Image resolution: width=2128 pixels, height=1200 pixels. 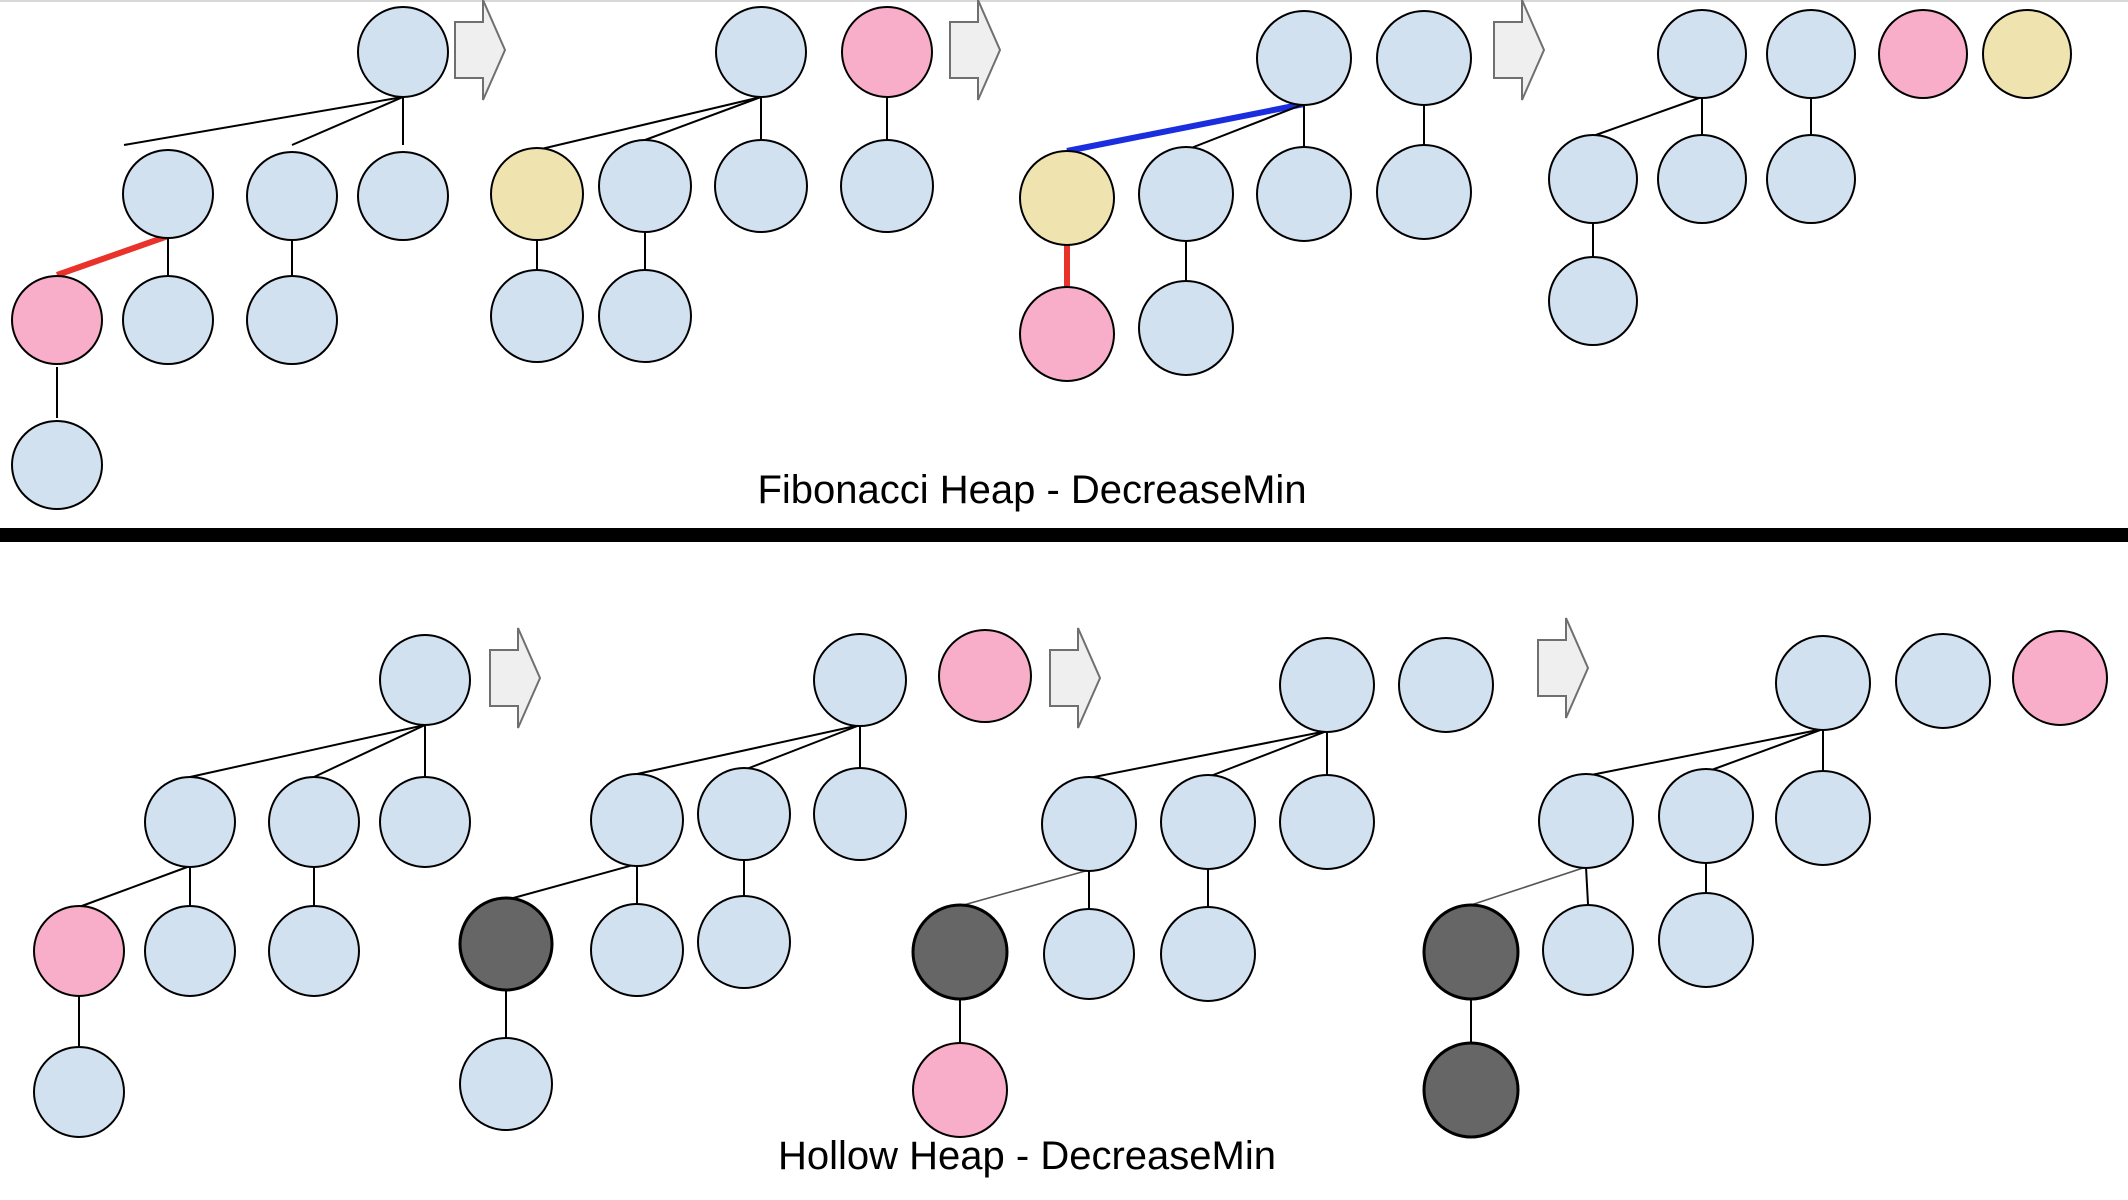 What do you see at coordinates (1702, 179) in the screenshot?
I see `fib-s4-node-b` at bounding box center [1702, 179].